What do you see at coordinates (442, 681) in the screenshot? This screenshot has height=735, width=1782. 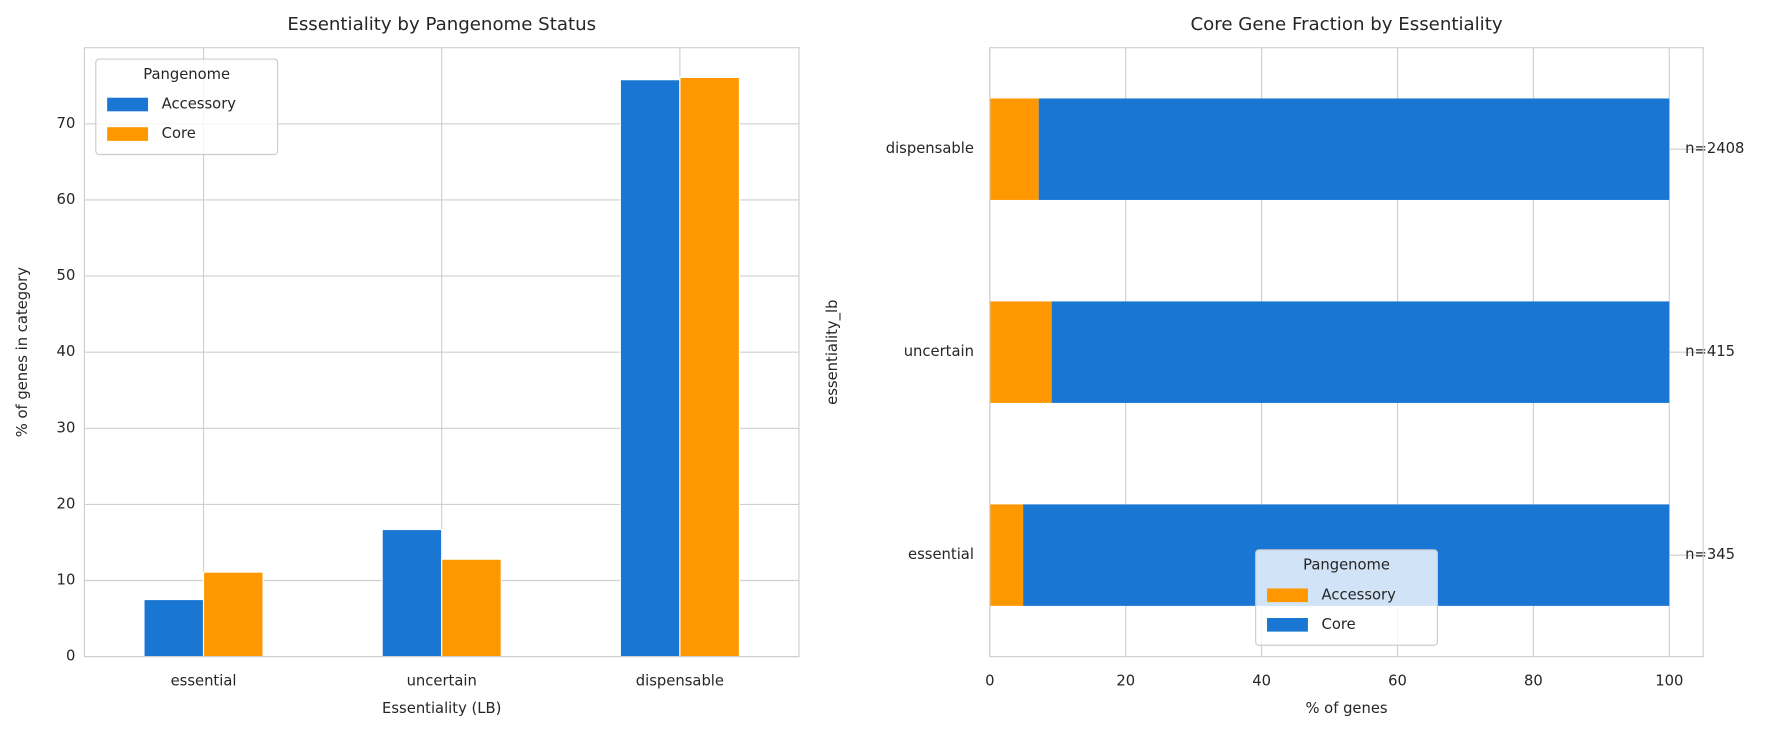 I see `x-tick-label: uncertain` at bounding box center [442, 681].